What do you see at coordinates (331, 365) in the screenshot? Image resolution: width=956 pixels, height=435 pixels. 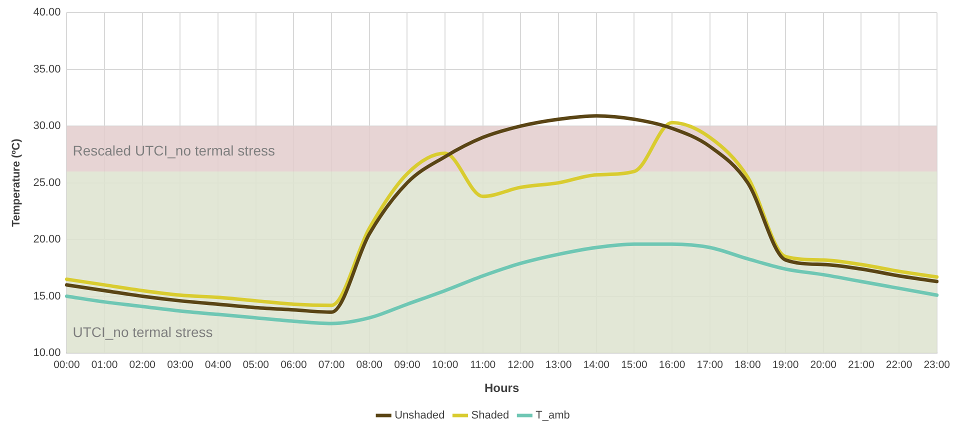 I see `x-tick-label: 07:00` at bounding box center [331, 365].